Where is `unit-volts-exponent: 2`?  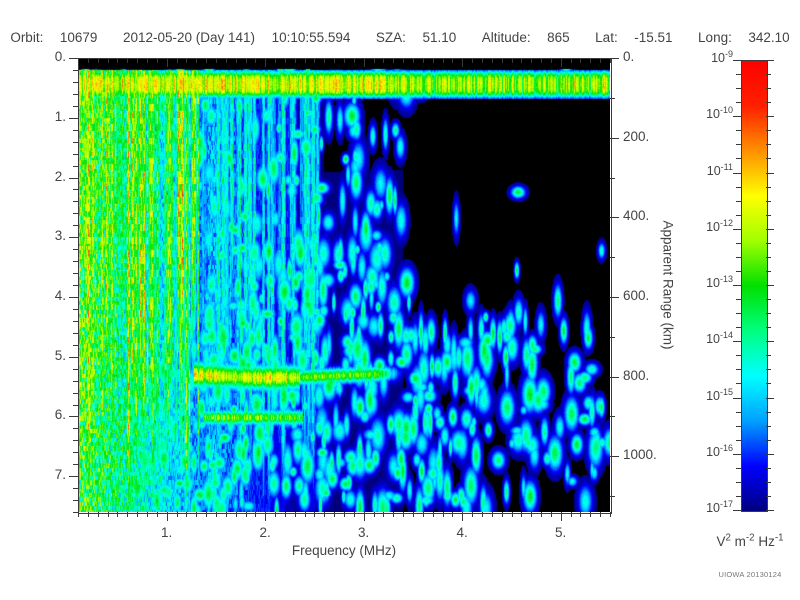 unit-volts-exponent: 2 is located at coordinates (728, 538).